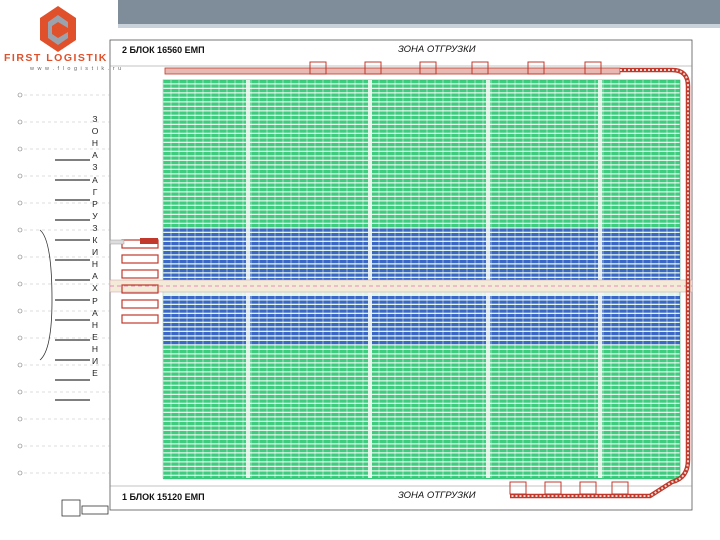 The height and width of the screenshot is (540, 720). Describe the element at coordinates (95, 191) in the screenshot. I see `zone-letter: Г` at that location.